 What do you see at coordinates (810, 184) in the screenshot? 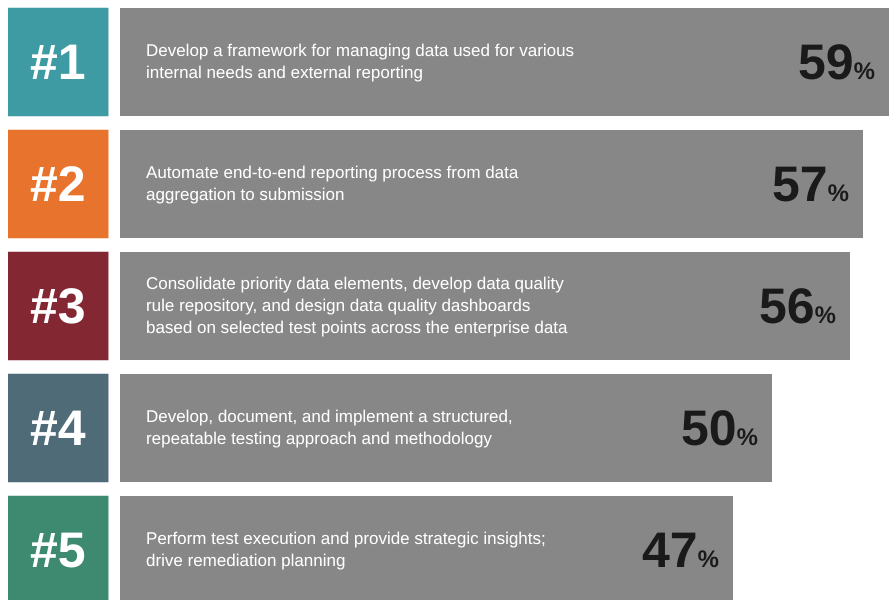
I see `data-label: 57%` at bounding box center [810, 184].